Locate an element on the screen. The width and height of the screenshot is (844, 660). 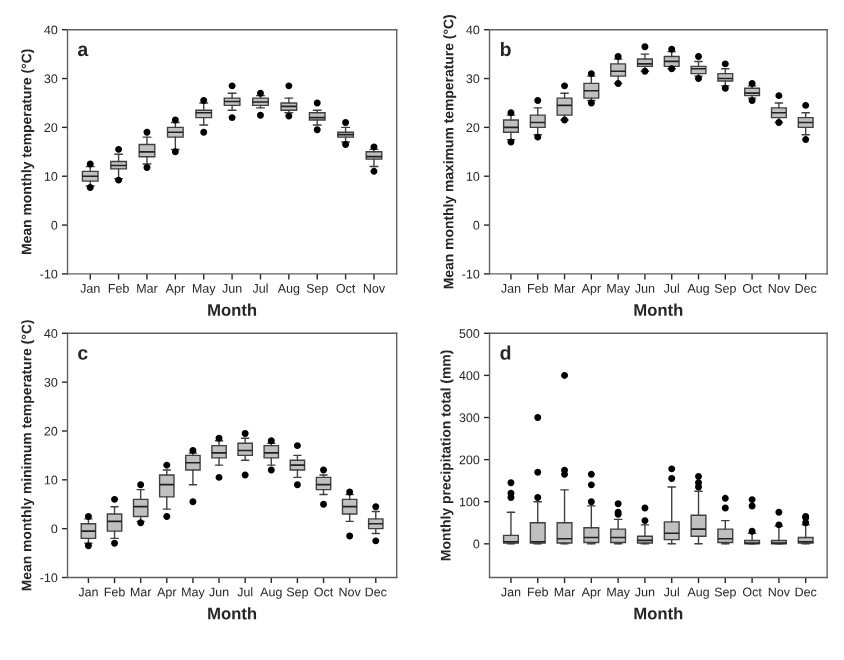
annotation: c is located at coordinates (83, 354).